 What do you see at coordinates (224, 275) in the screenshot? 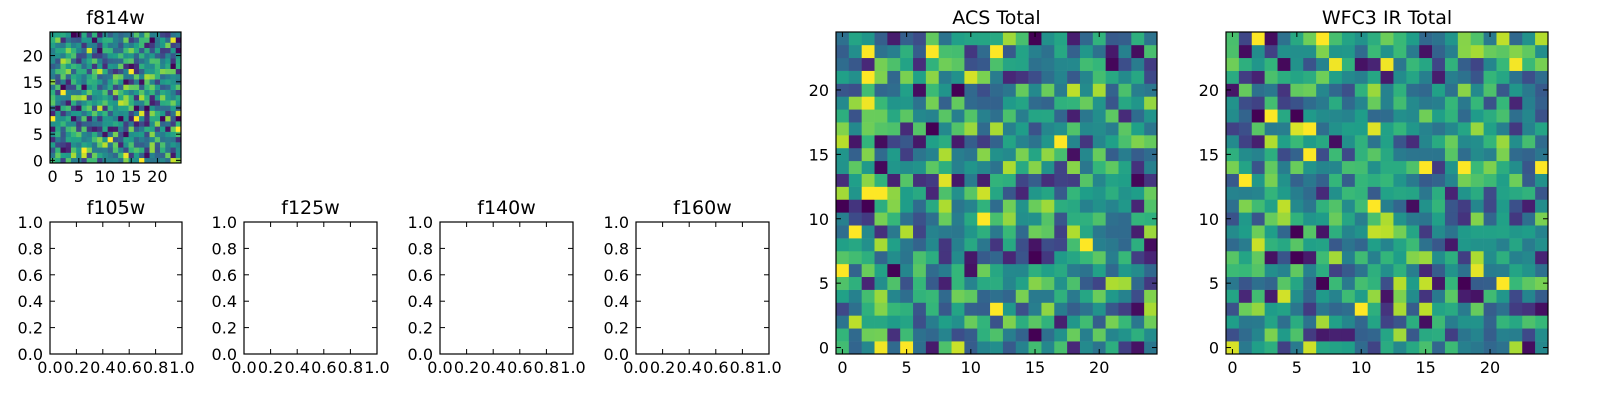
I see `y-tick-label: 0.6` at bounding box center [224, 275].